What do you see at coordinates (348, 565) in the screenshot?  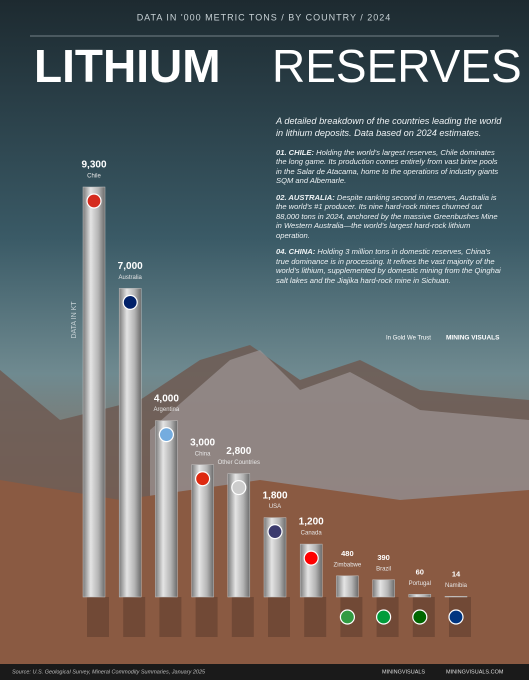 I see `category-label: Zimbabwe` at bounding box center [348, 565].